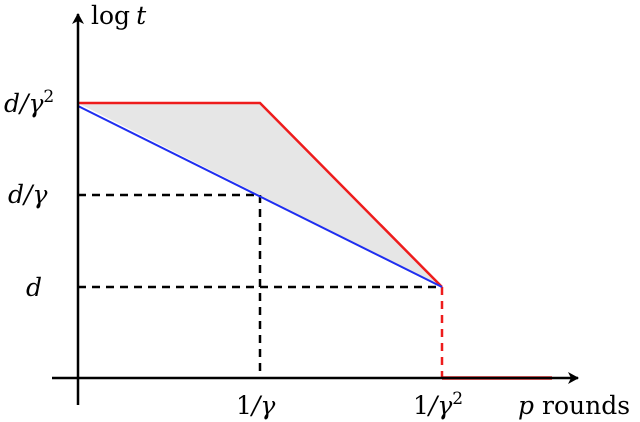 The height and width of the screenshot is (422, 640). What do you see at coordinates (119, 15) in the screenshot?
I see `y-axis-title: log t` at bounding box center [119, 15].